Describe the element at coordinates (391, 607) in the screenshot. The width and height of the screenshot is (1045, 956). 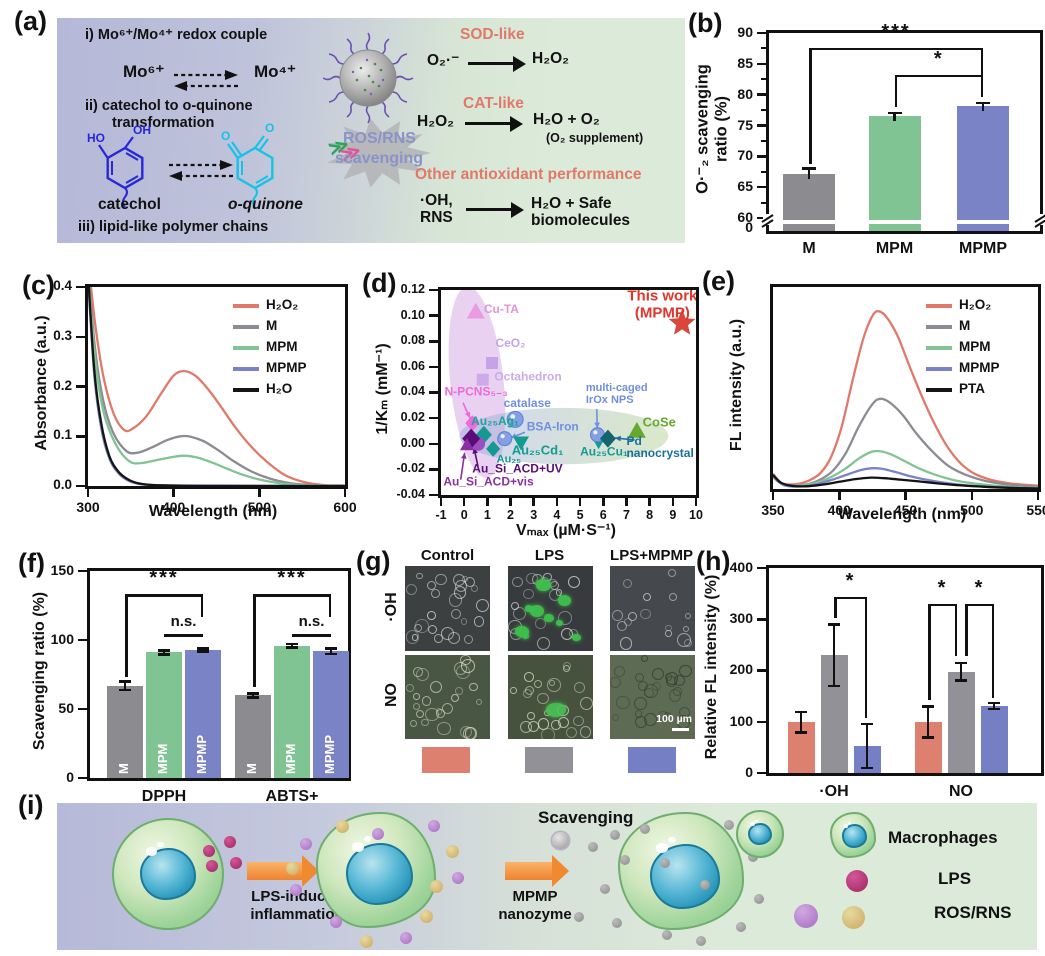
I see `micrograph-row-oh: ·OH` at that location.